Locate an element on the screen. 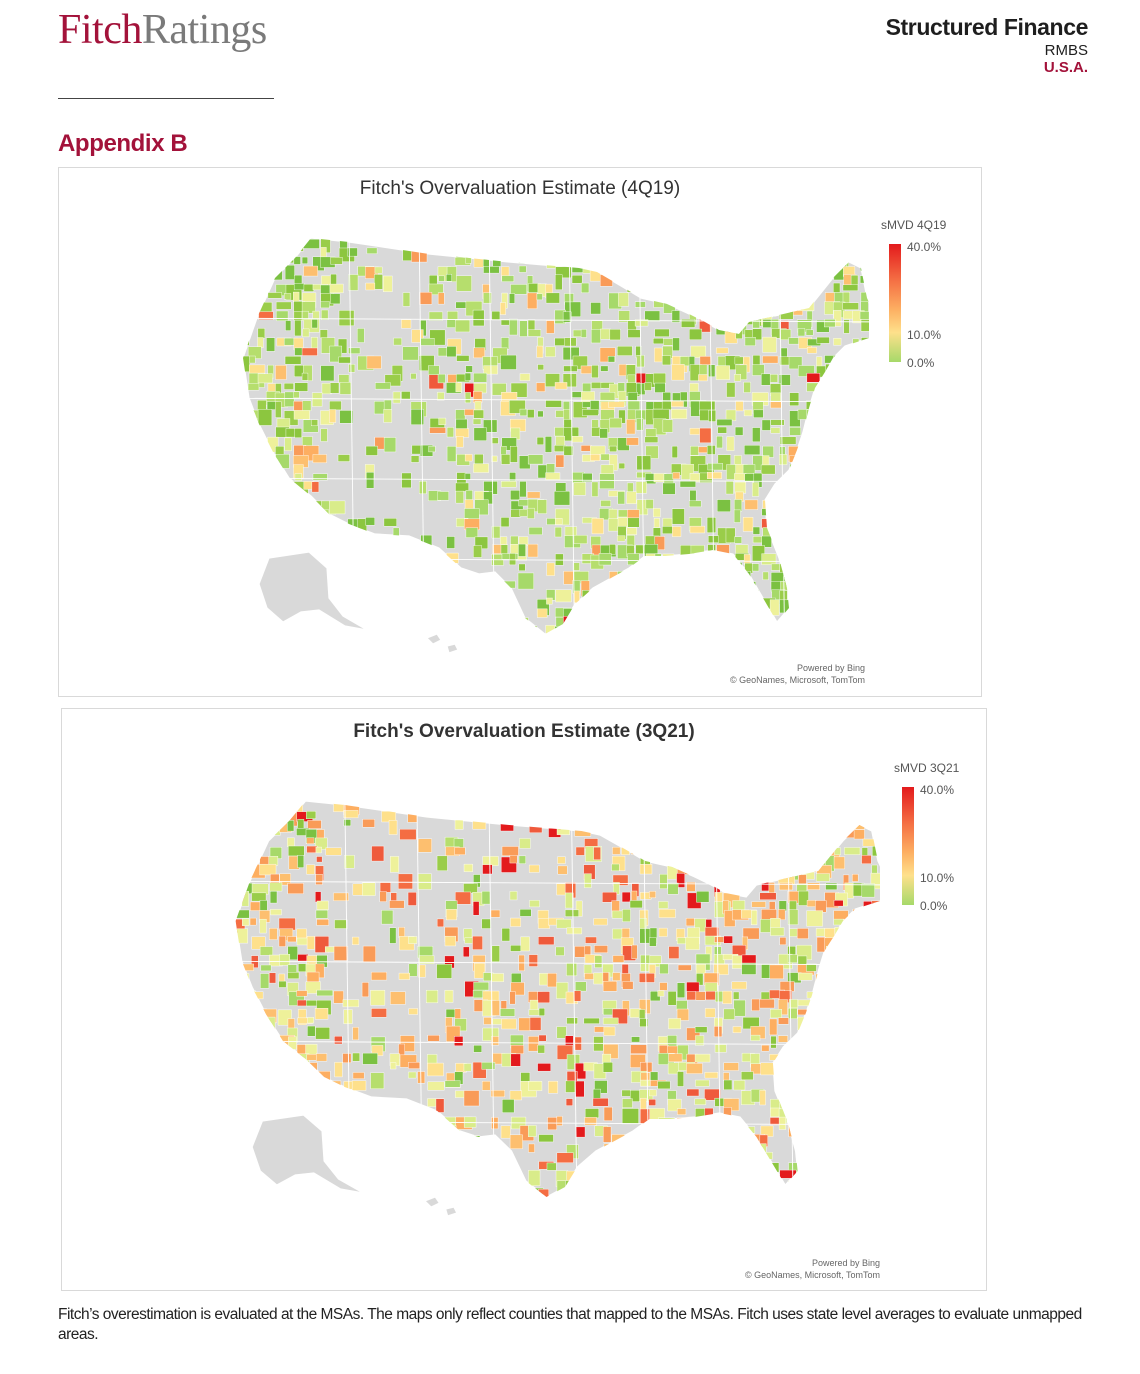 Image resolution: width=1140 pixels, height=1374 pixels. state-border-line is located at coordinates (557, 1043).